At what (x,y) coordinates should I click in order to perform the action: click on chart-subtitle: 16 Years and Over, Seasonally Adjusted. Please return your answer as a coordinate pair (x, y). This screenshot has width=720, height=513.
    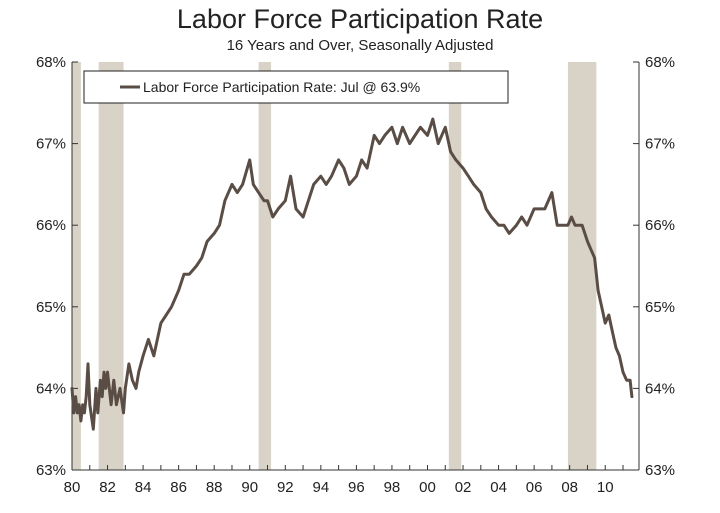
    Looking at the image, I should click on (360, 45).